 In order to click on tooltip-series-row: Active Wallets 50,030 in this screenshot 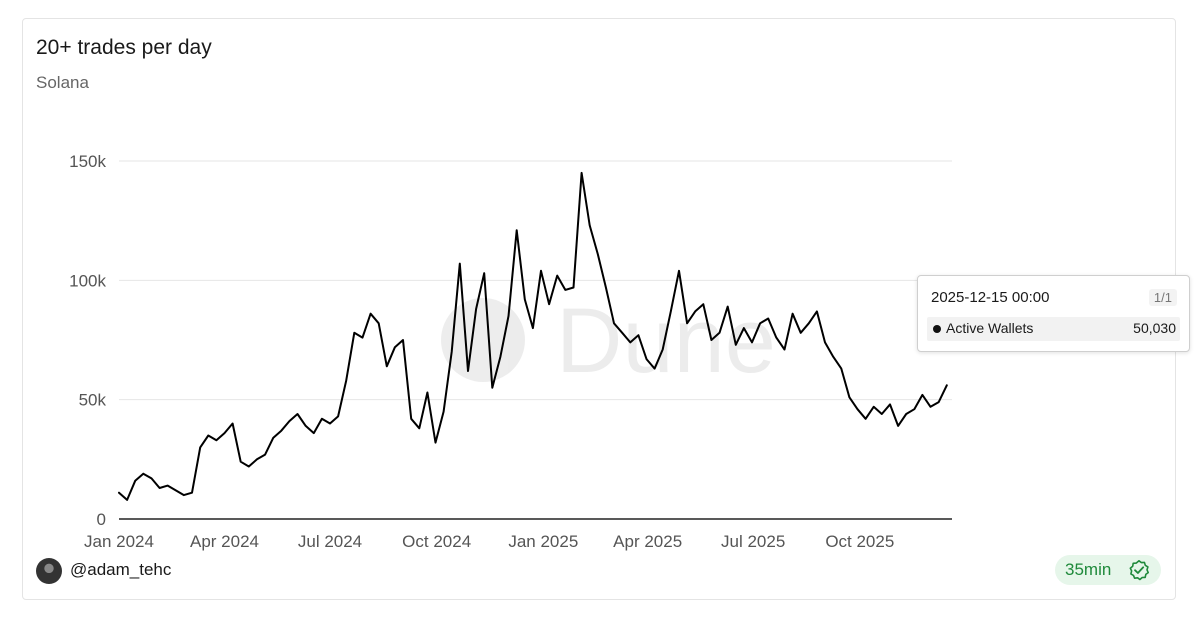, I will do `click(1053, 329)`.